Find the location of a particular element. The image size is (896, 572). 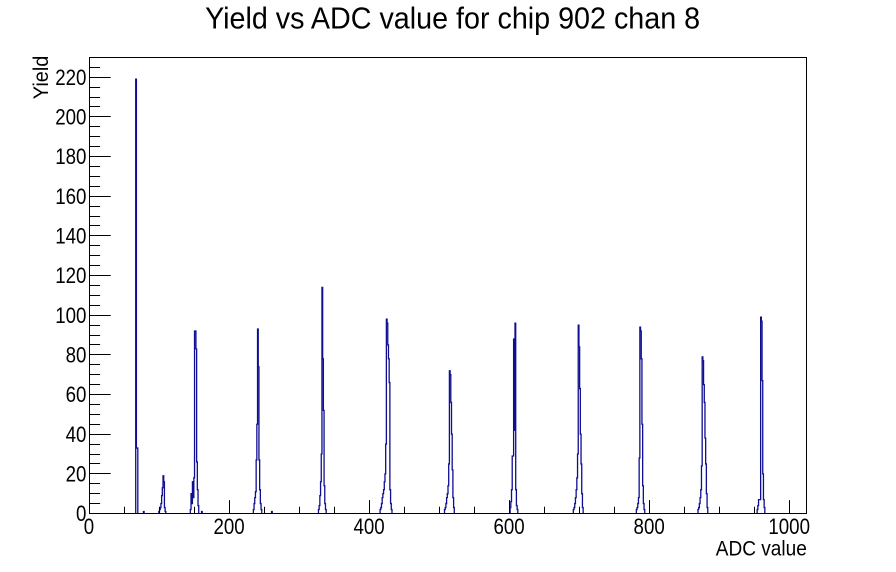

svg-text: 60 is located at coordinates (76, 394).